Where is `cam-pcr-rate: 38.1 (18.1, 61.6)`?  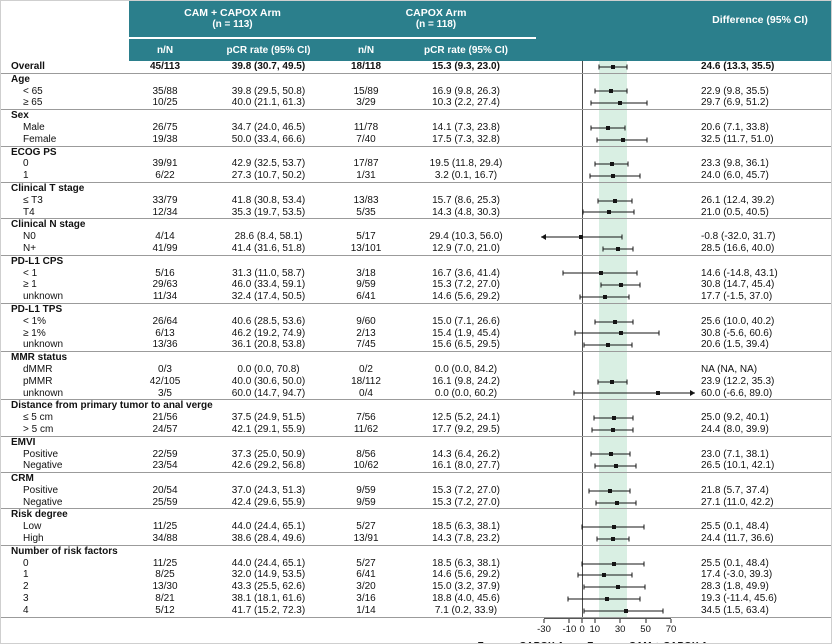
cam-pcr-rate: 38.1 (18.1, 61.6) is located at coordinates (268, 599).